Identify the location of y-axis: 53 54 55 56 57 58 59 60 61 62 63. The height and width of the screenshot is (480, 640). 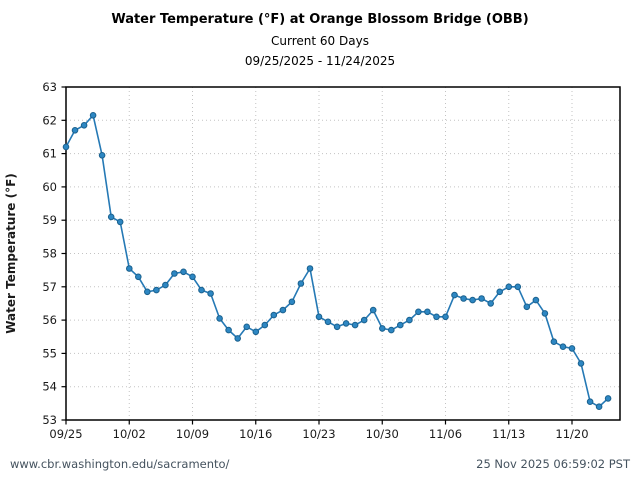
(54, 253).